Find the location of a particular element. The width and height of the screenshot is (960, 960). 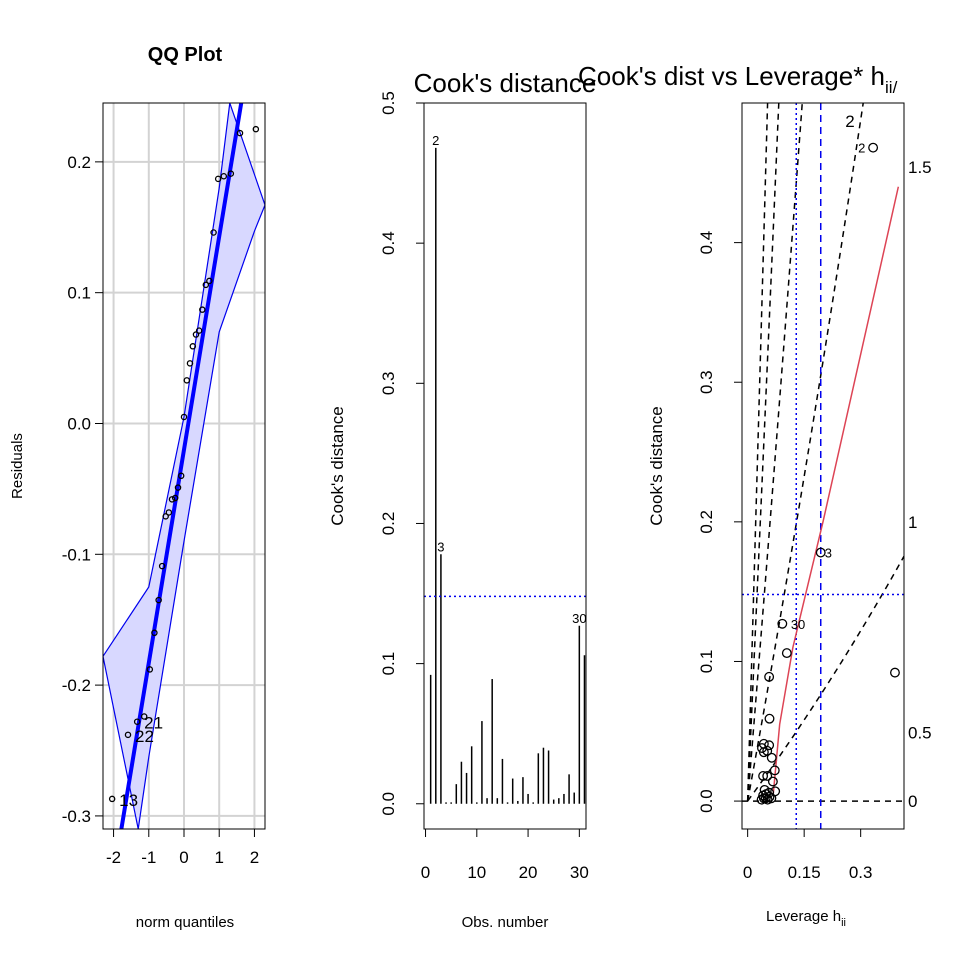

cooks-x-tick-label: 20 is located at coordinates (528, 872).